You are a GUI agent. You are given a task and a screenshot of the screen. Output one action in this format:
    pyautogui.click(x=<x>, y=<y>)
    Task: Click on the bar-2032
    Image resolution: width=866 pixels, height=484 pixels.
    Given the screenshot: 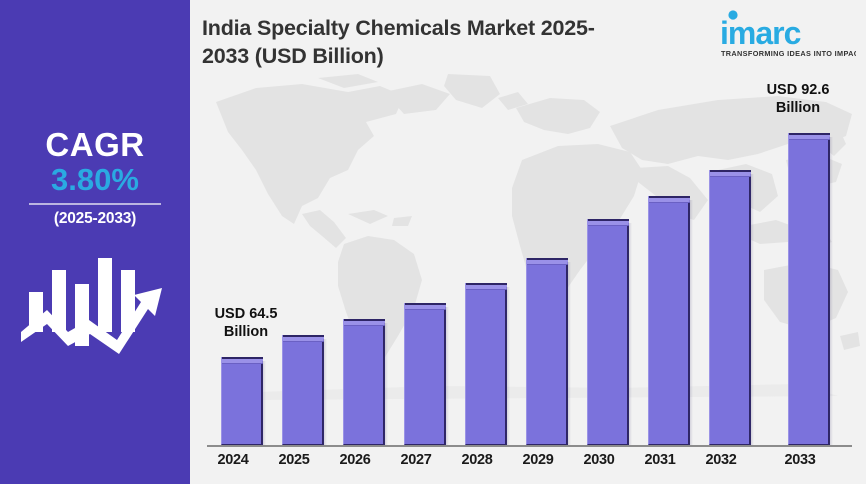 What is the action you would take?
    pyautogui.click(x=731, y=307)
    